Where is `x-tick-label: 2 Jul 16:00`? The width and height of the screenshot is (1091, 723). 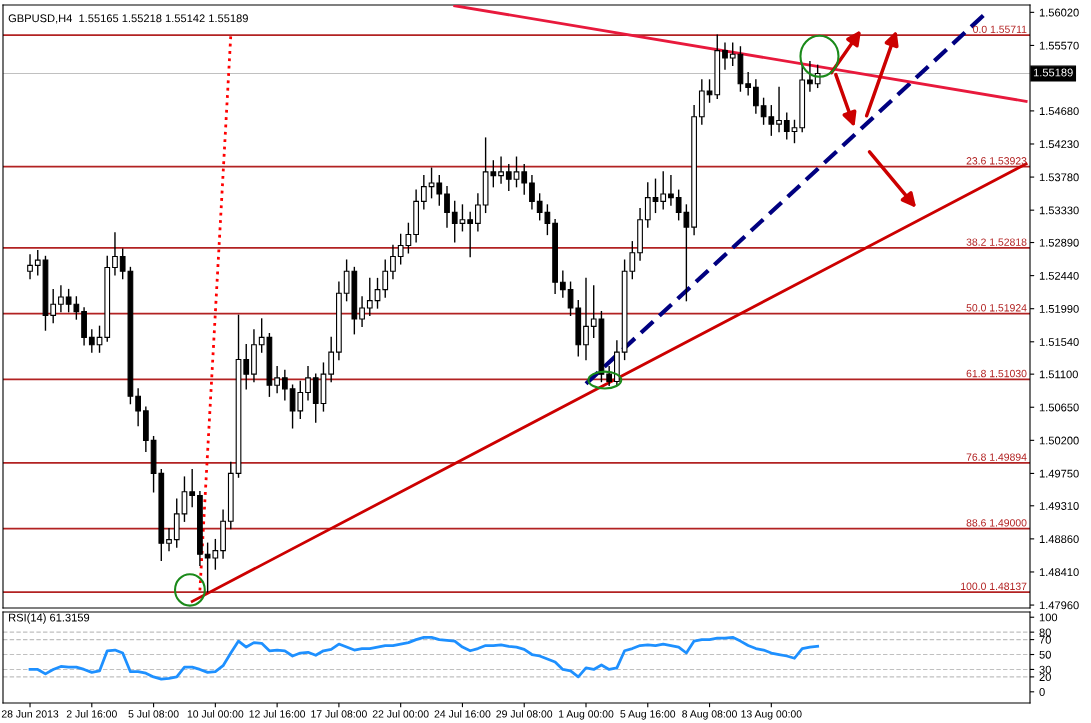 x-tick-label: 2 Jul 16:00 is located at coordinates (91, 713).